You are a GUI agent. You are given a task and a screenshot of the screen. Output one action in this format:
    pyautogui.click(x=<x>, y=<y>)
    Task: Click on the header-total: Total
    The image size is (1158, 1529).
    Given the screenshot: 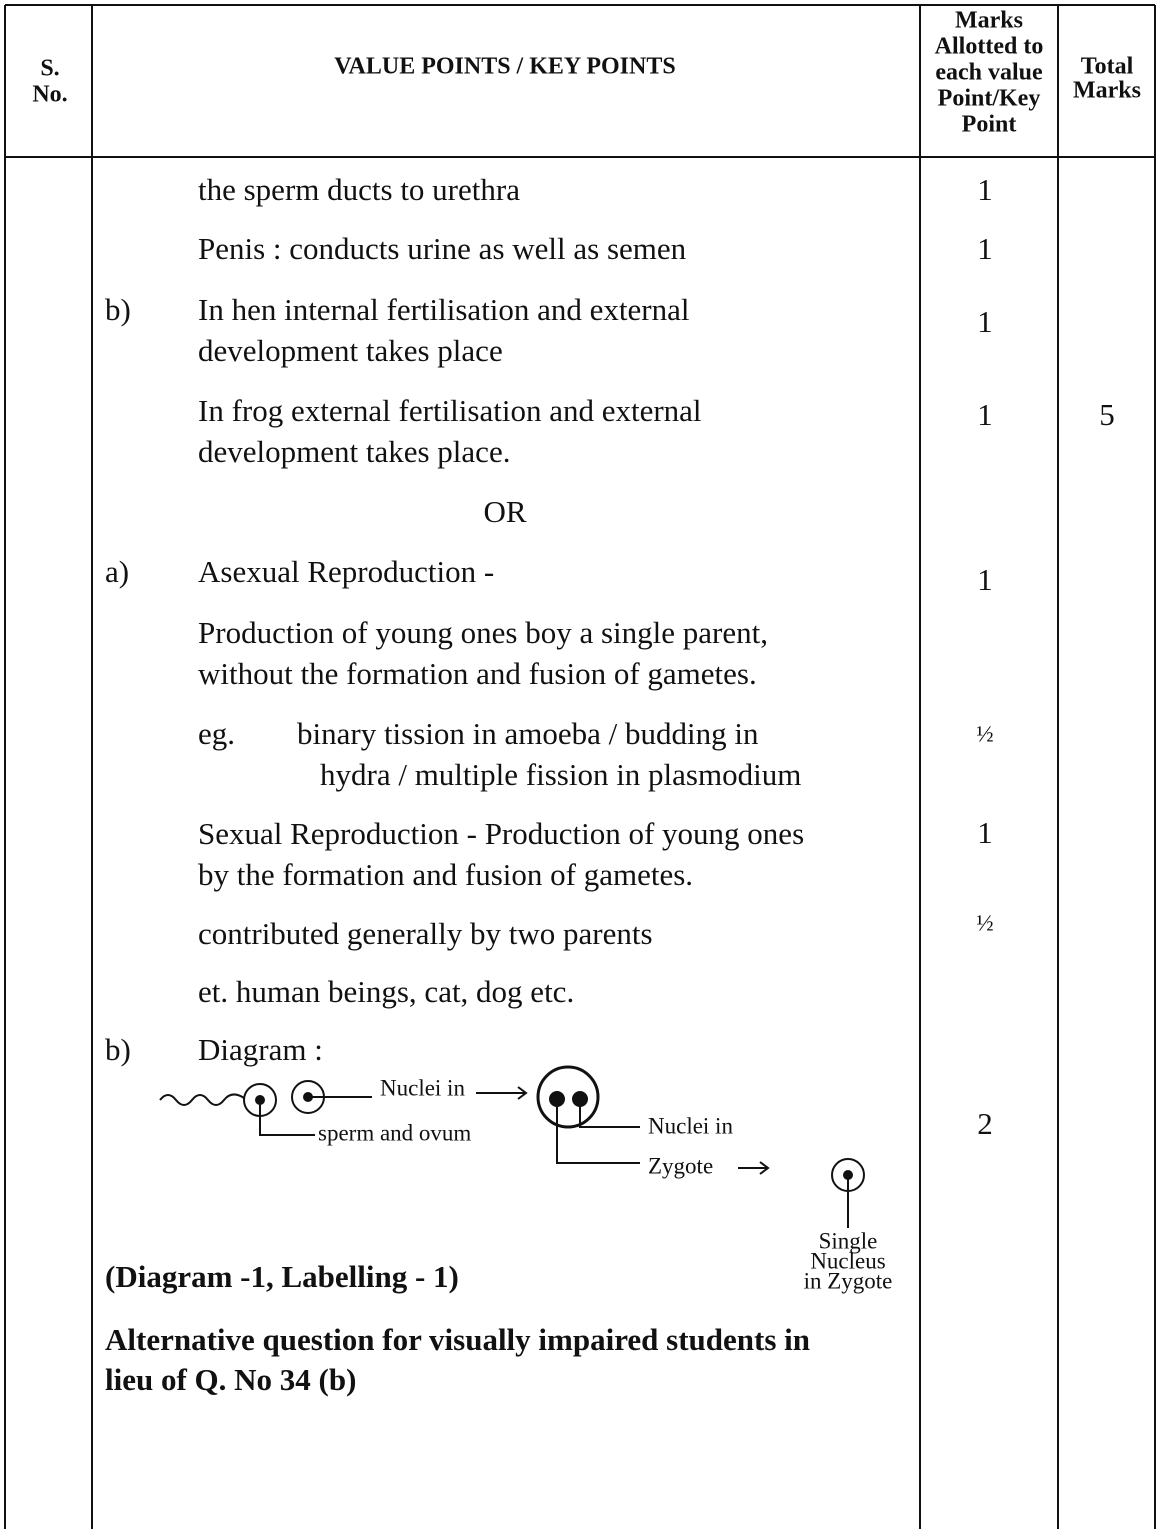 What is the action you would take?
    pyautogui.click(x=1107, y=67)
    